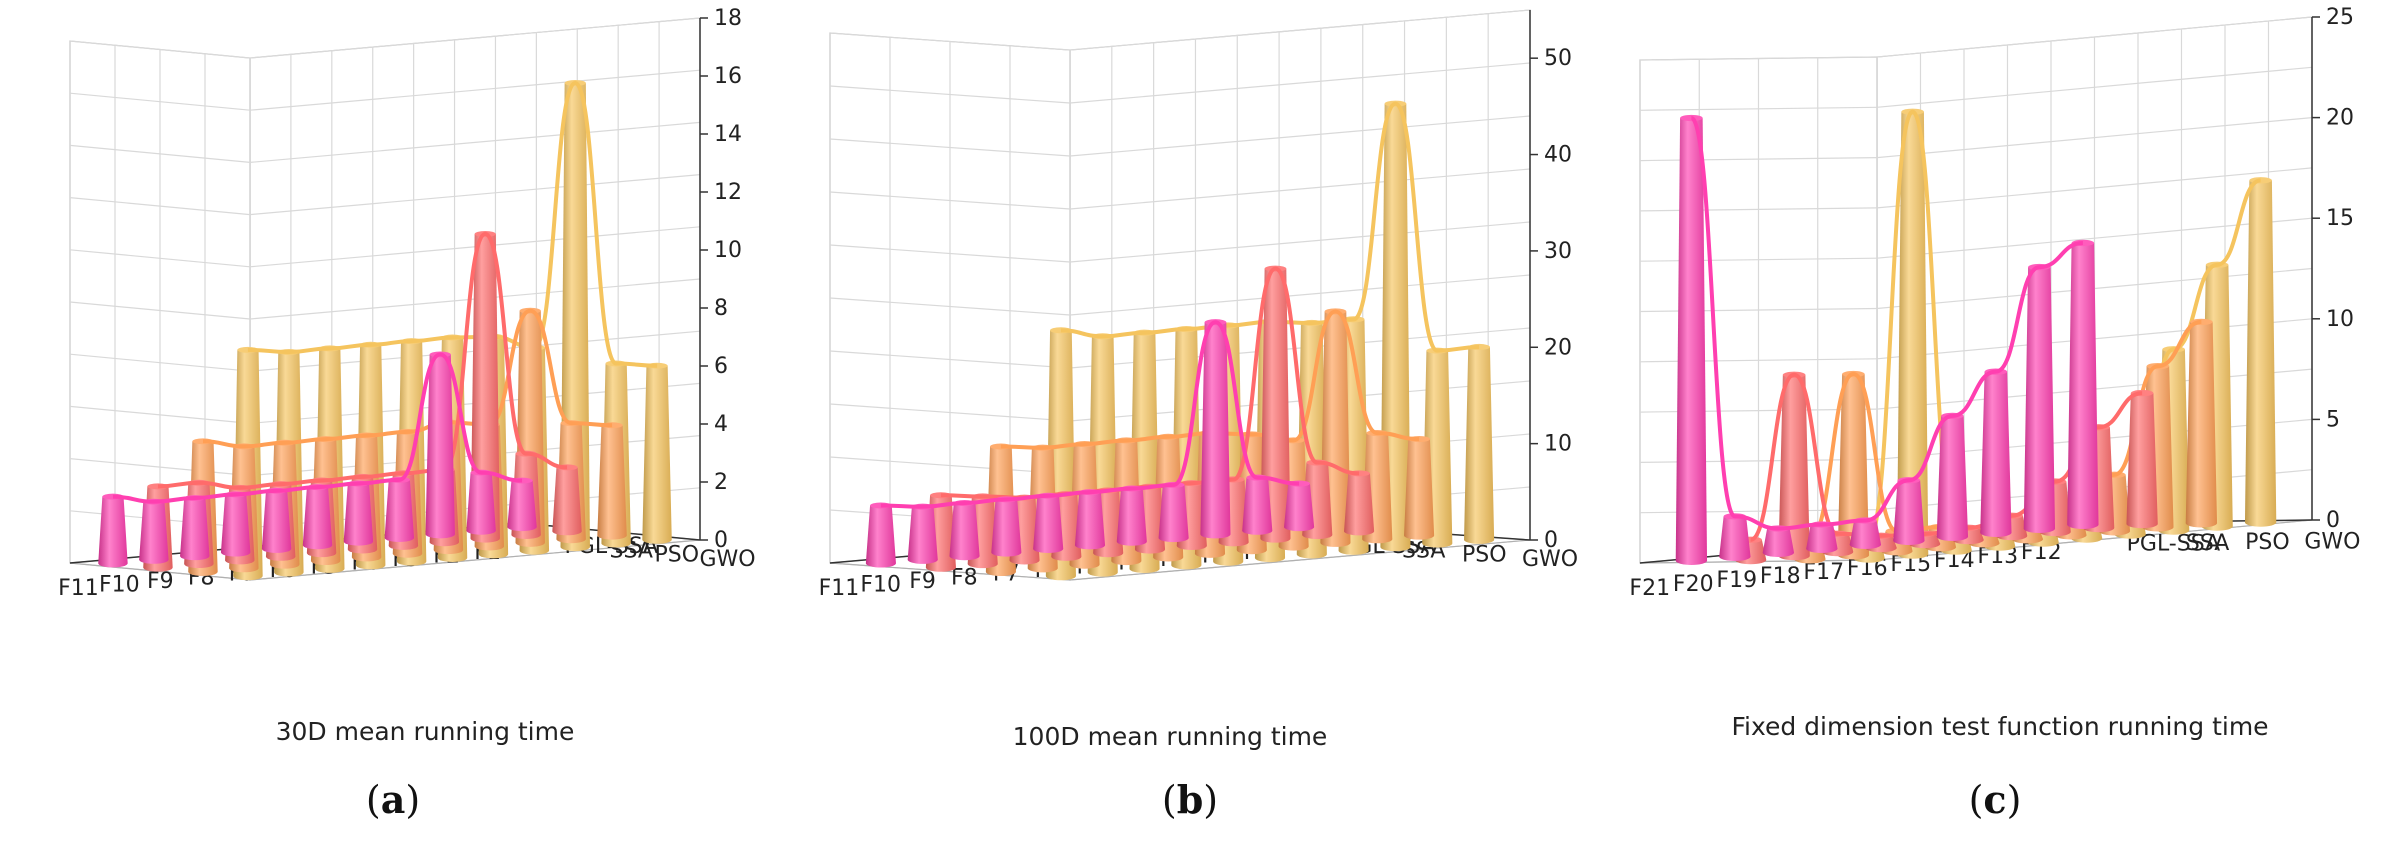 This screenshot has width=2400, height=845. Describe the element at coordinates (922, 581) in the screenshot. I see `panel-b-x-tick: F9` at that location.